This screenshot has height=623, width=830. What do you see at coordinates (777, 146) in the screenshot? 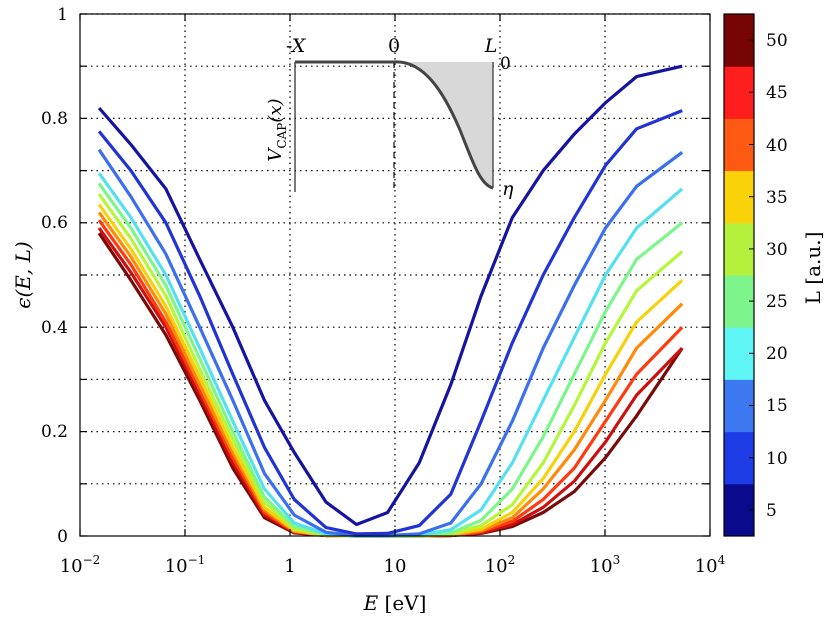
I see `colorbar-tick-label: 40` at bounding box center [777, 146].